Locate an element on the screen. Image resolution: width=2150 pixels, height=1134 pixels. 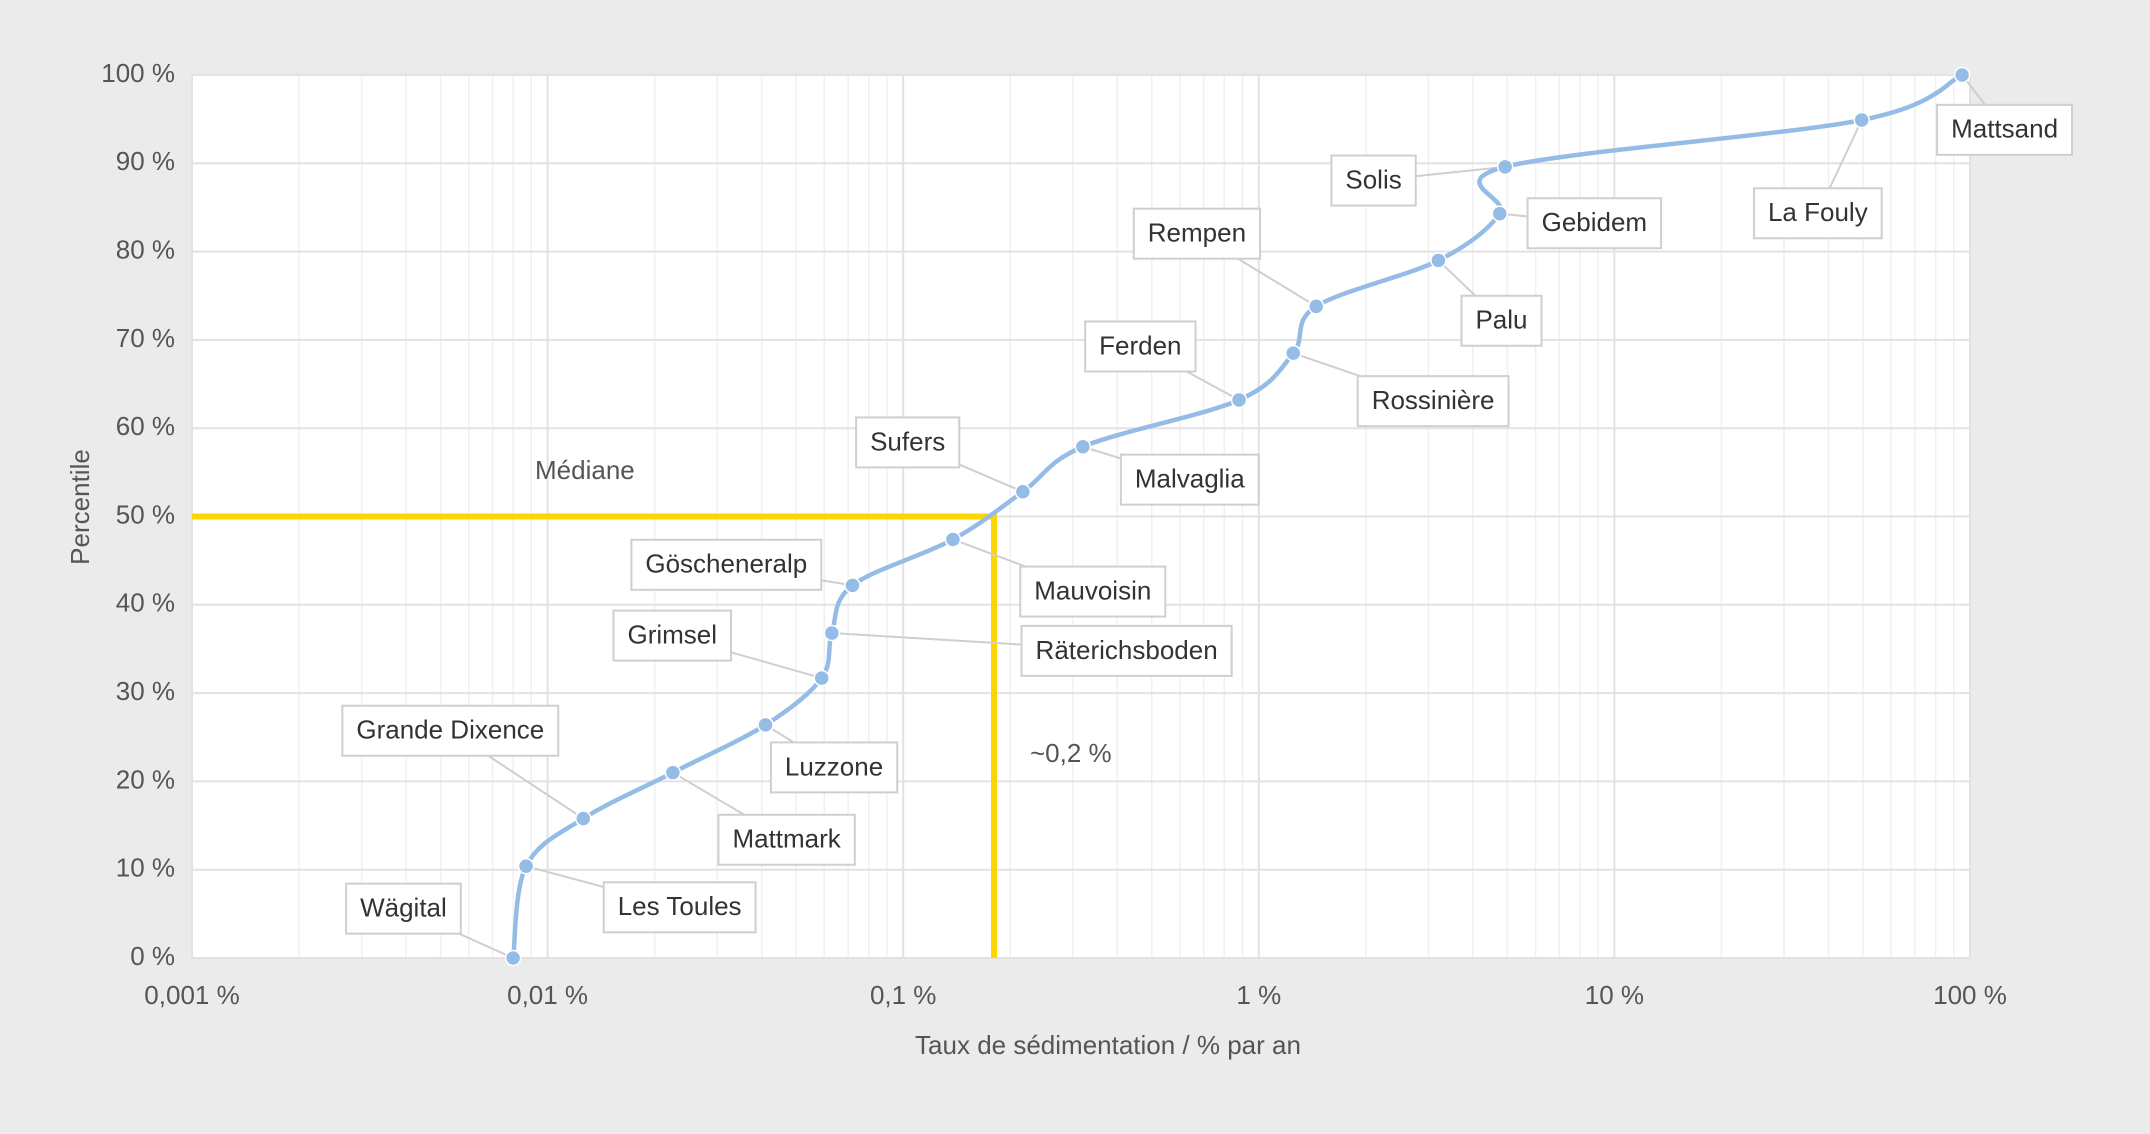
point-label: Rempen is located at coordinates (1197, 233).